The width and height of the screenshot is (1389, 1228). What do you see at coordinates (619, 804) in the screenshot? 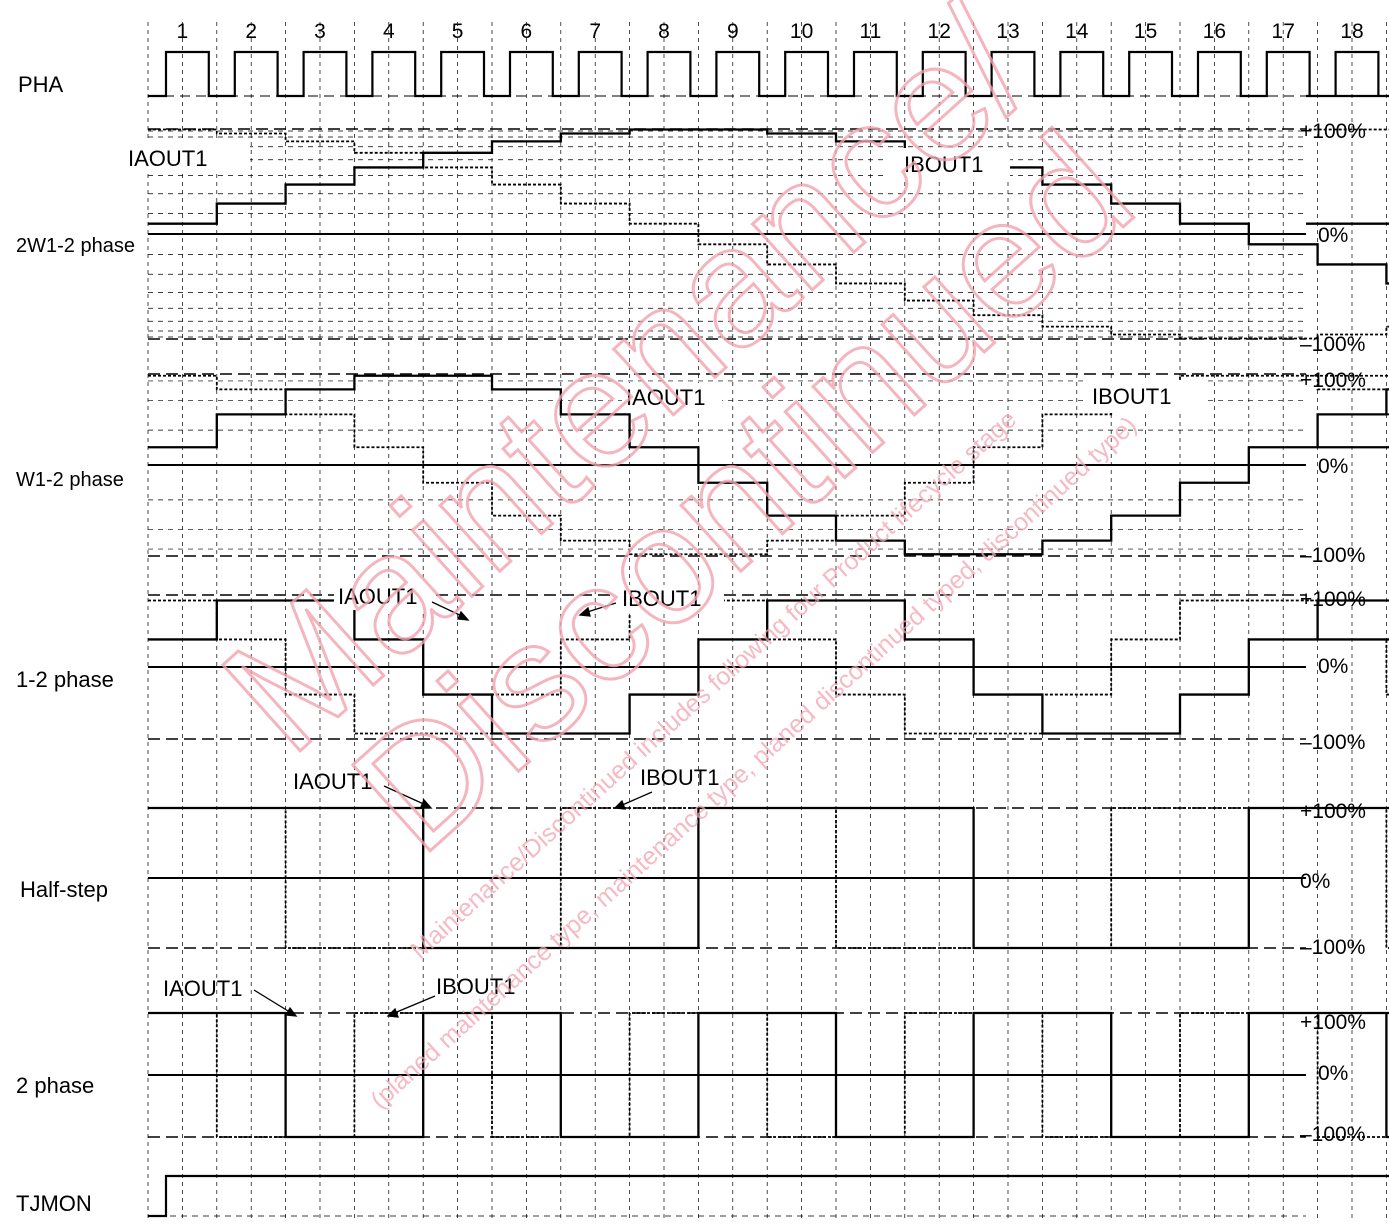
I see `arrowhead-ibout1-half` at bounding box center [619, 804].